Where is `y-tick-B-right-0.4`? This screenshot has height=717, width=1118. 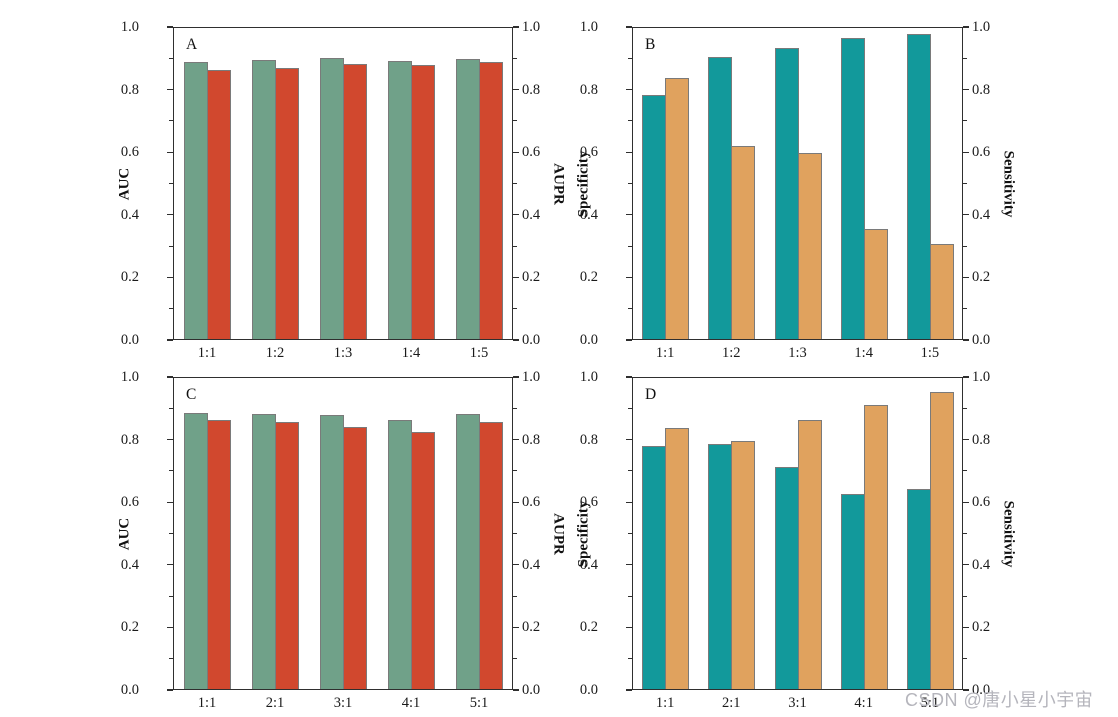
y-tick-B-right-0.4 is located at coordinates (966, 215).